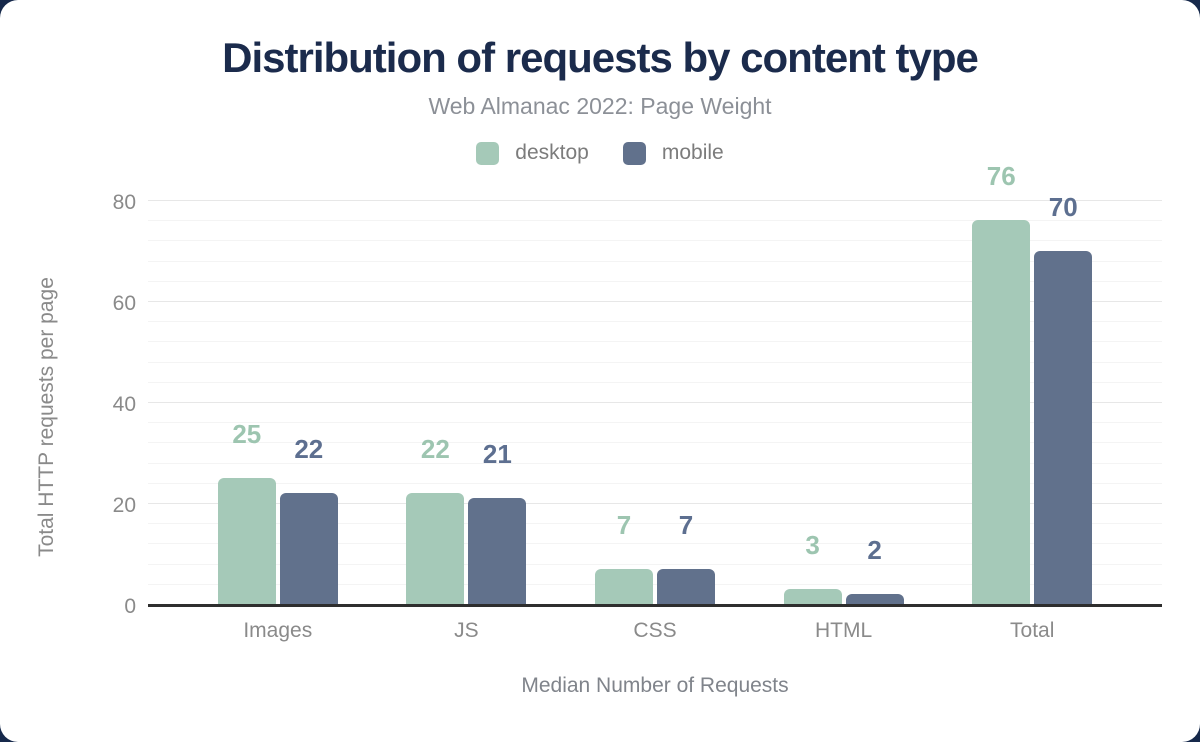 Image resolution: width=1200 pixels, height=742 pixels. Describe the element at coordinates (812, 568) in the screenshot. I see `bar-desktop-HTML: 3` at that location.